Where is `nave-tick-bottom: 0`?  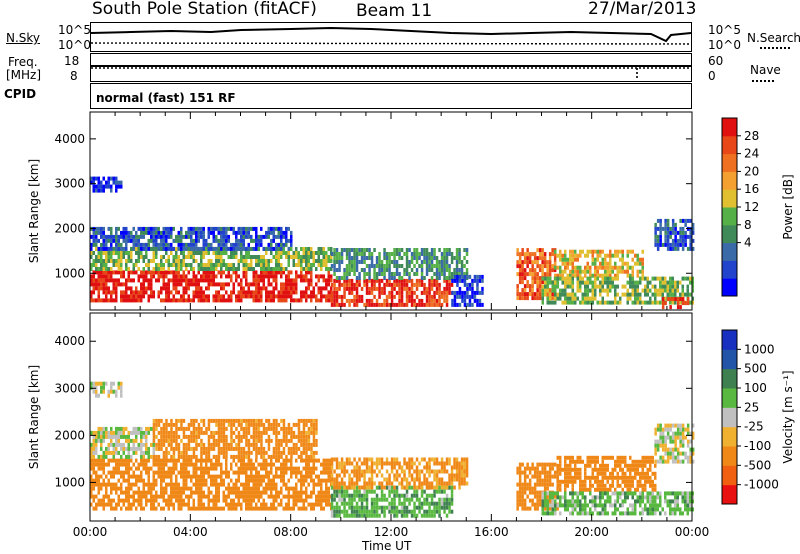
nave-tick-bottom: 0 is located at coordinates (712, 76).